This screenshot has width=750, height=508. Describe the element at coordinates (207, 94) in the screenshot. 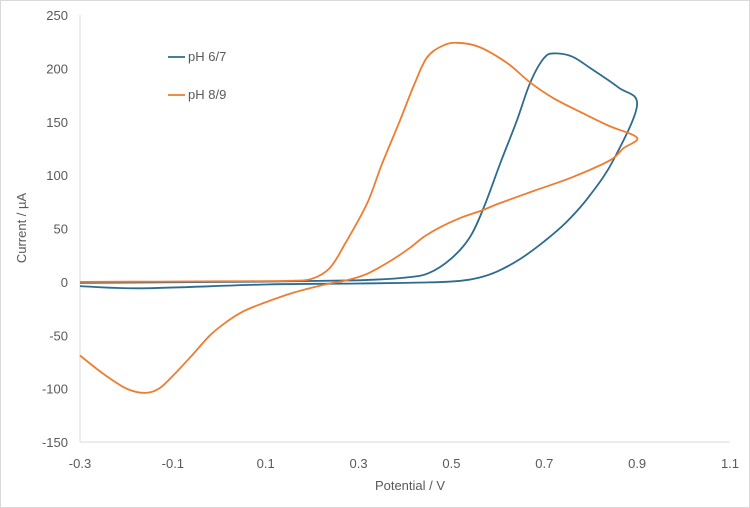

I see `legend-label: pH 8/9` at that location.